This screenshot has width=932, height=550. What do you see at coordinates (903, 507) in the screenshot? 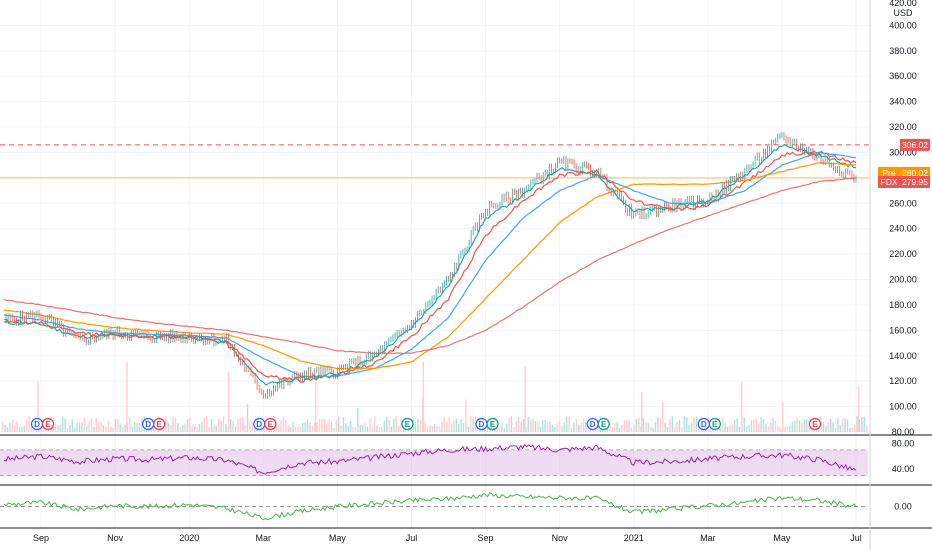
I see `oscillator-y-tick-label: 0.00` at bounding box center [903, 507].